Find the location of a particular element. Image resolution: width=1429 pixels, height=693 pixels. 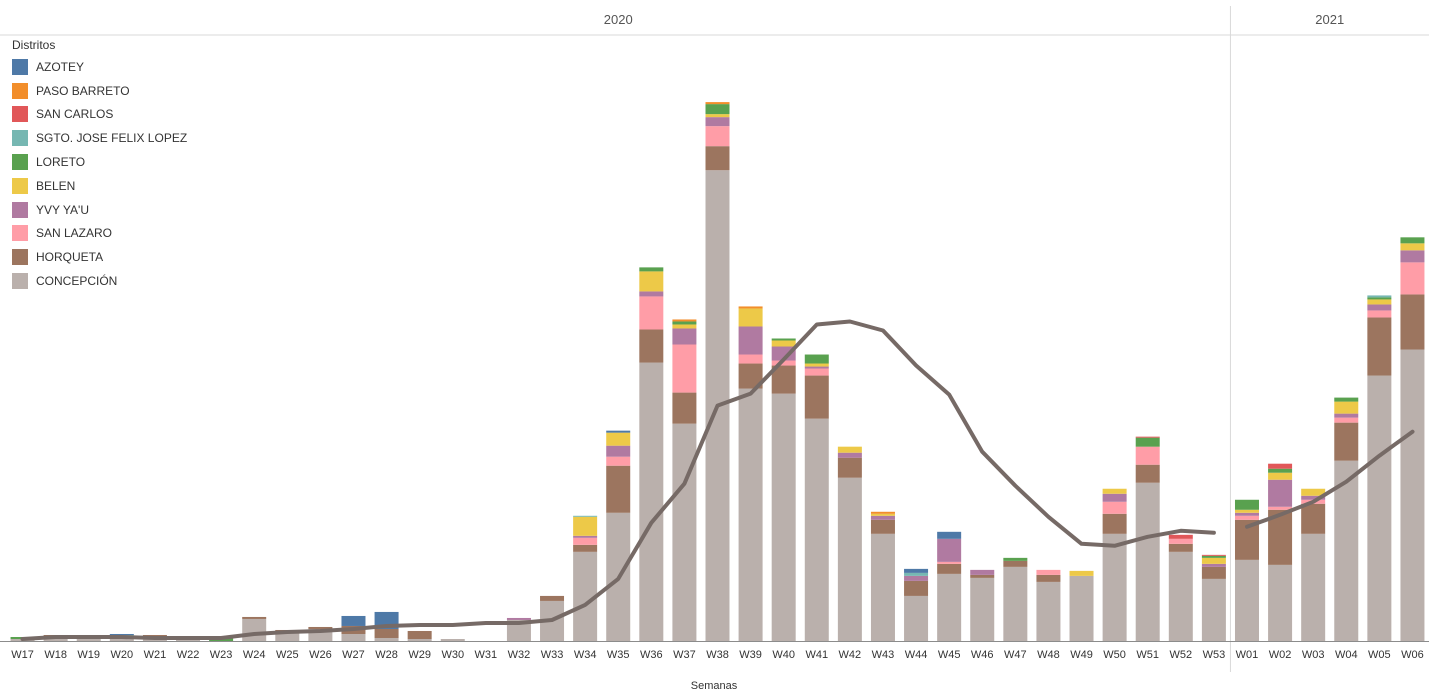

bar-w06-horqueta is located at coordinates (1412, 322).